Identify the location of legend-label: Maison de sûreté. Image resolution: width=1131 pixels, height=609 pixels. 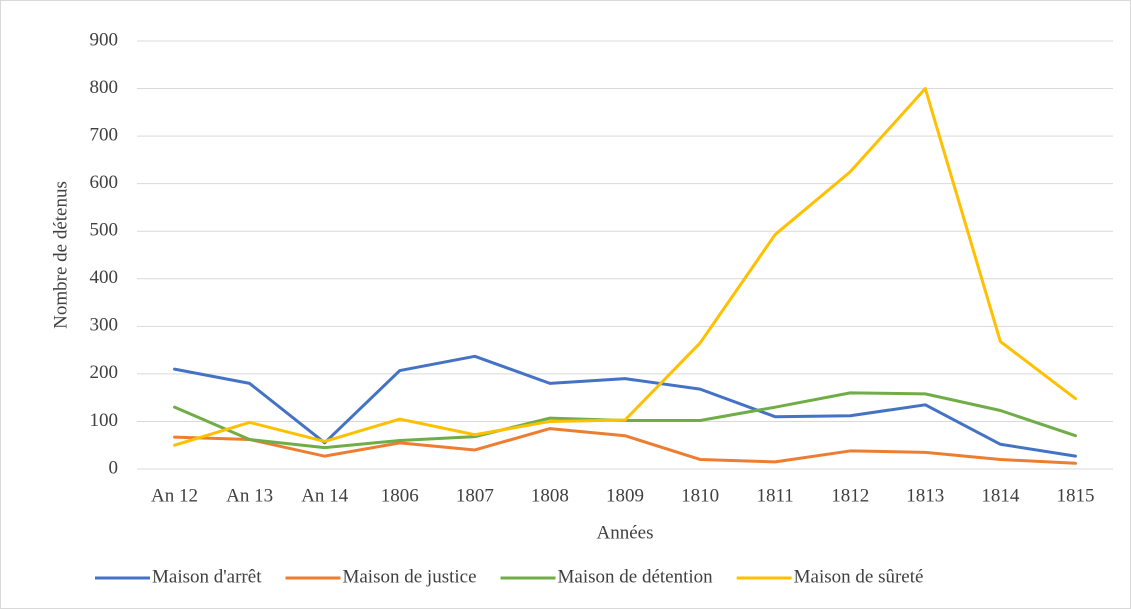
(859, 576).